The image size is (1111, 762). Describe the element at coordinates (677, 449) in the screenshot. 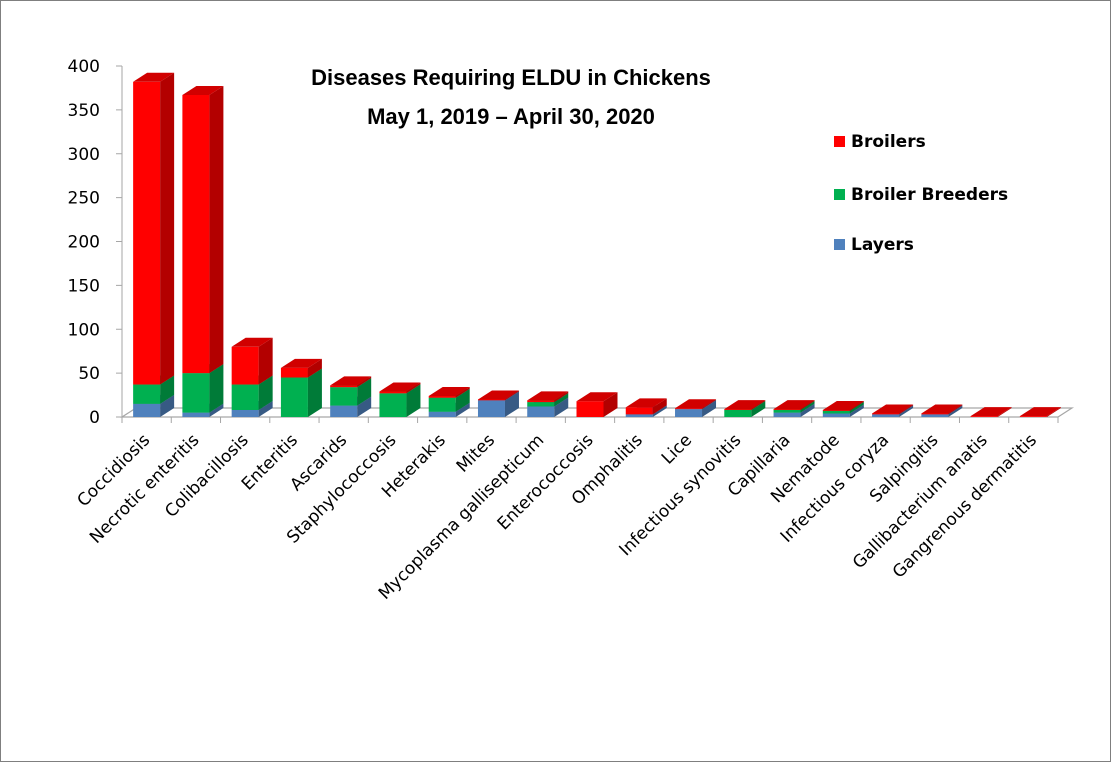

I see `category-label: Lice` at that location.